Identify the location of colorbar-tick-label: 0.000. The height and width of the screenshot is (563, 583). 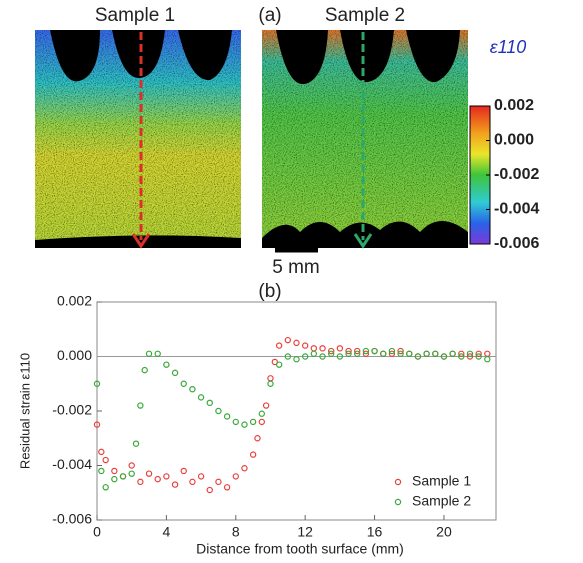
(514, 140).